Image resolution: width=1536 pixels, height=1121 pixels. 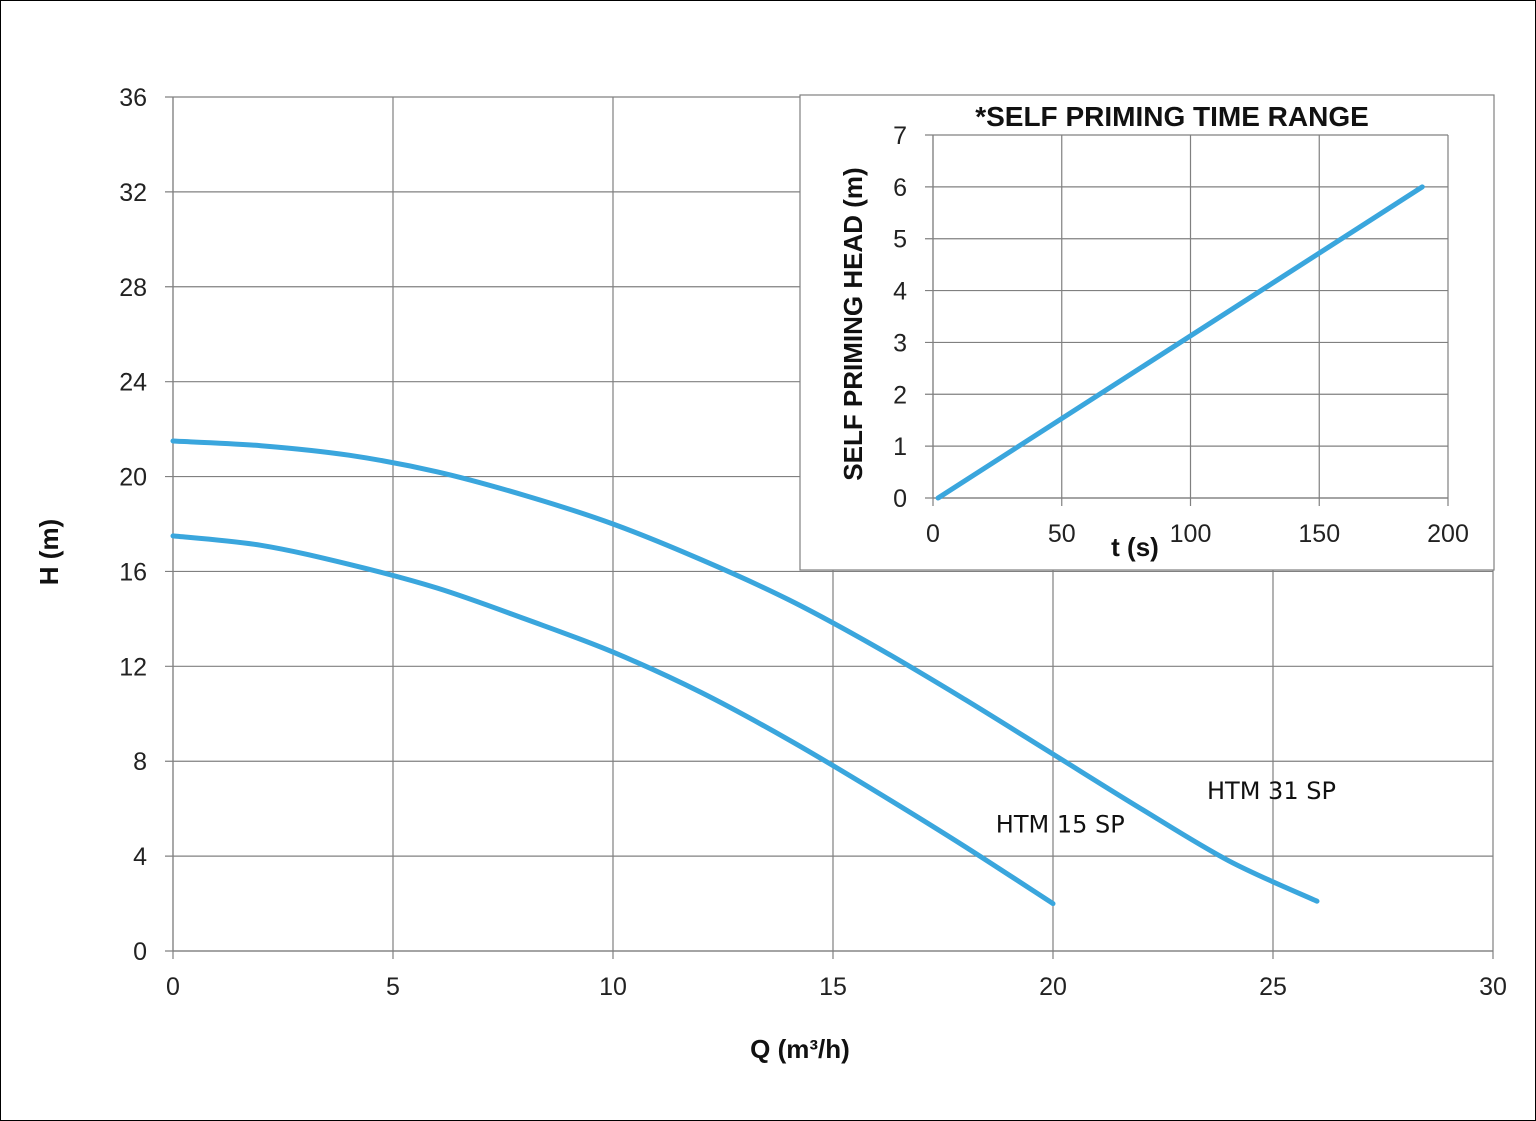 I want to click on series-label-htm-15-sp: HTM 15 SP, so click(x=1060, y=824).